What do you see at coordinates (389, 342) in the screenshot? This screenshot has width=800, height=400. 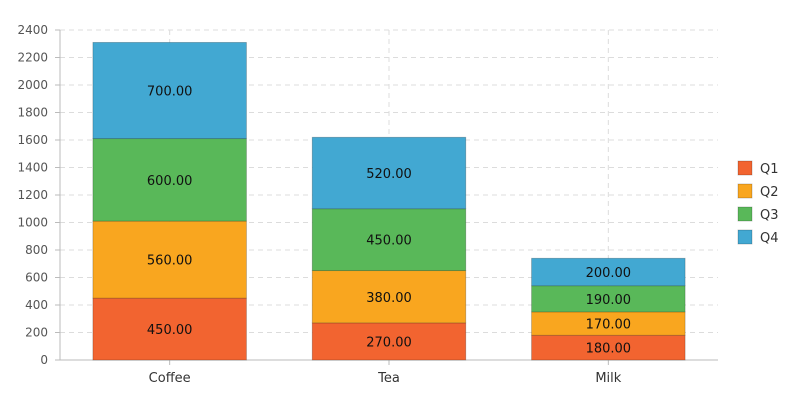 I see `data-label: 270.00` at bounding box center [389, 342].